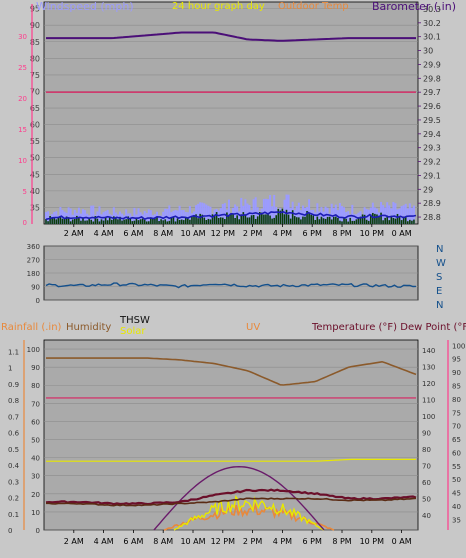 The width and height of the screenshot is (466, 558). I want to click on graph-period-label: 24 hour graph day, so click(218, 6).